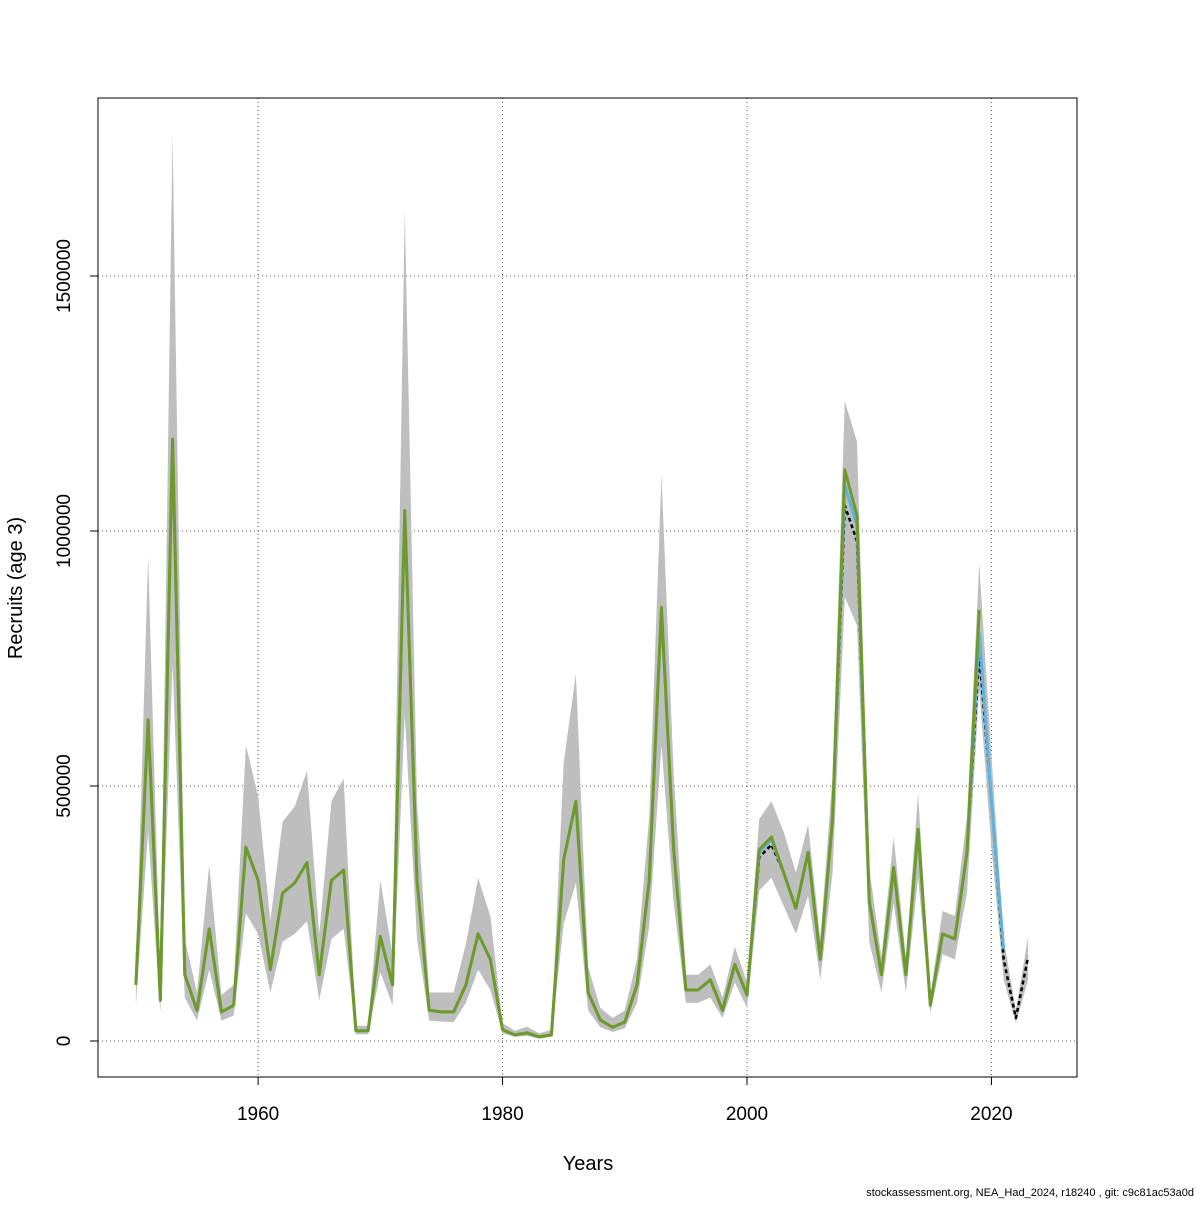  Describe the element at coordinates (502, 1114) in the screenshot. I see `x-tick-label: 1980` at that location.